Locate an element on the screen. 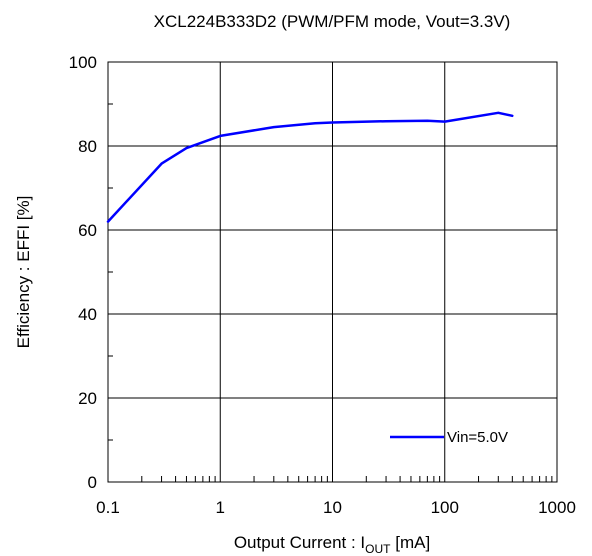  series-line-vin-5v is located at coordinates (310, 167).